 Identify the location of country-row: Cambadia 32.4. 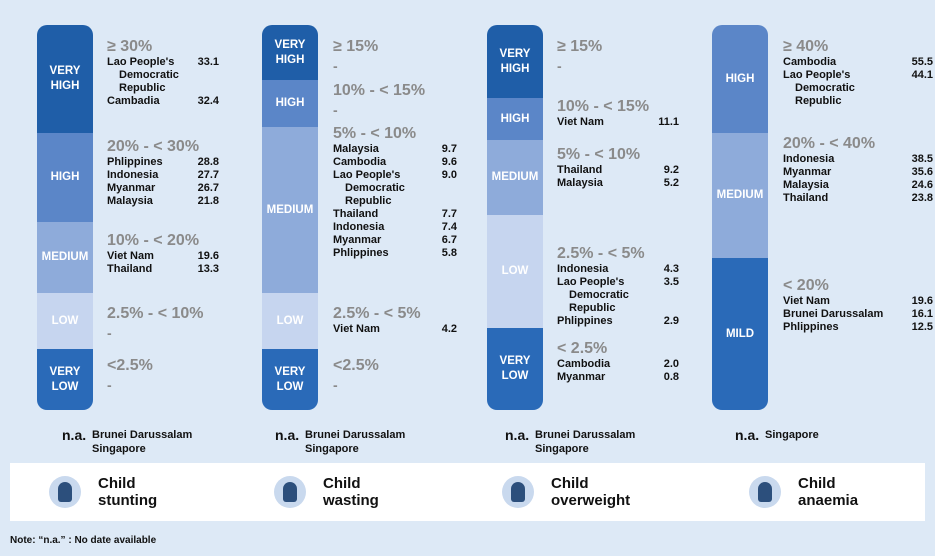
(163, 101).